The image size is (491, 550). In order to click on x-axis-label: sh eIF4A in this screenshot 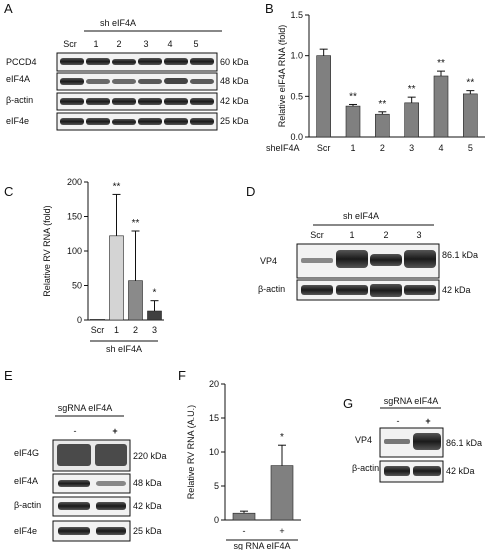, I will do `click(124, 349)`.